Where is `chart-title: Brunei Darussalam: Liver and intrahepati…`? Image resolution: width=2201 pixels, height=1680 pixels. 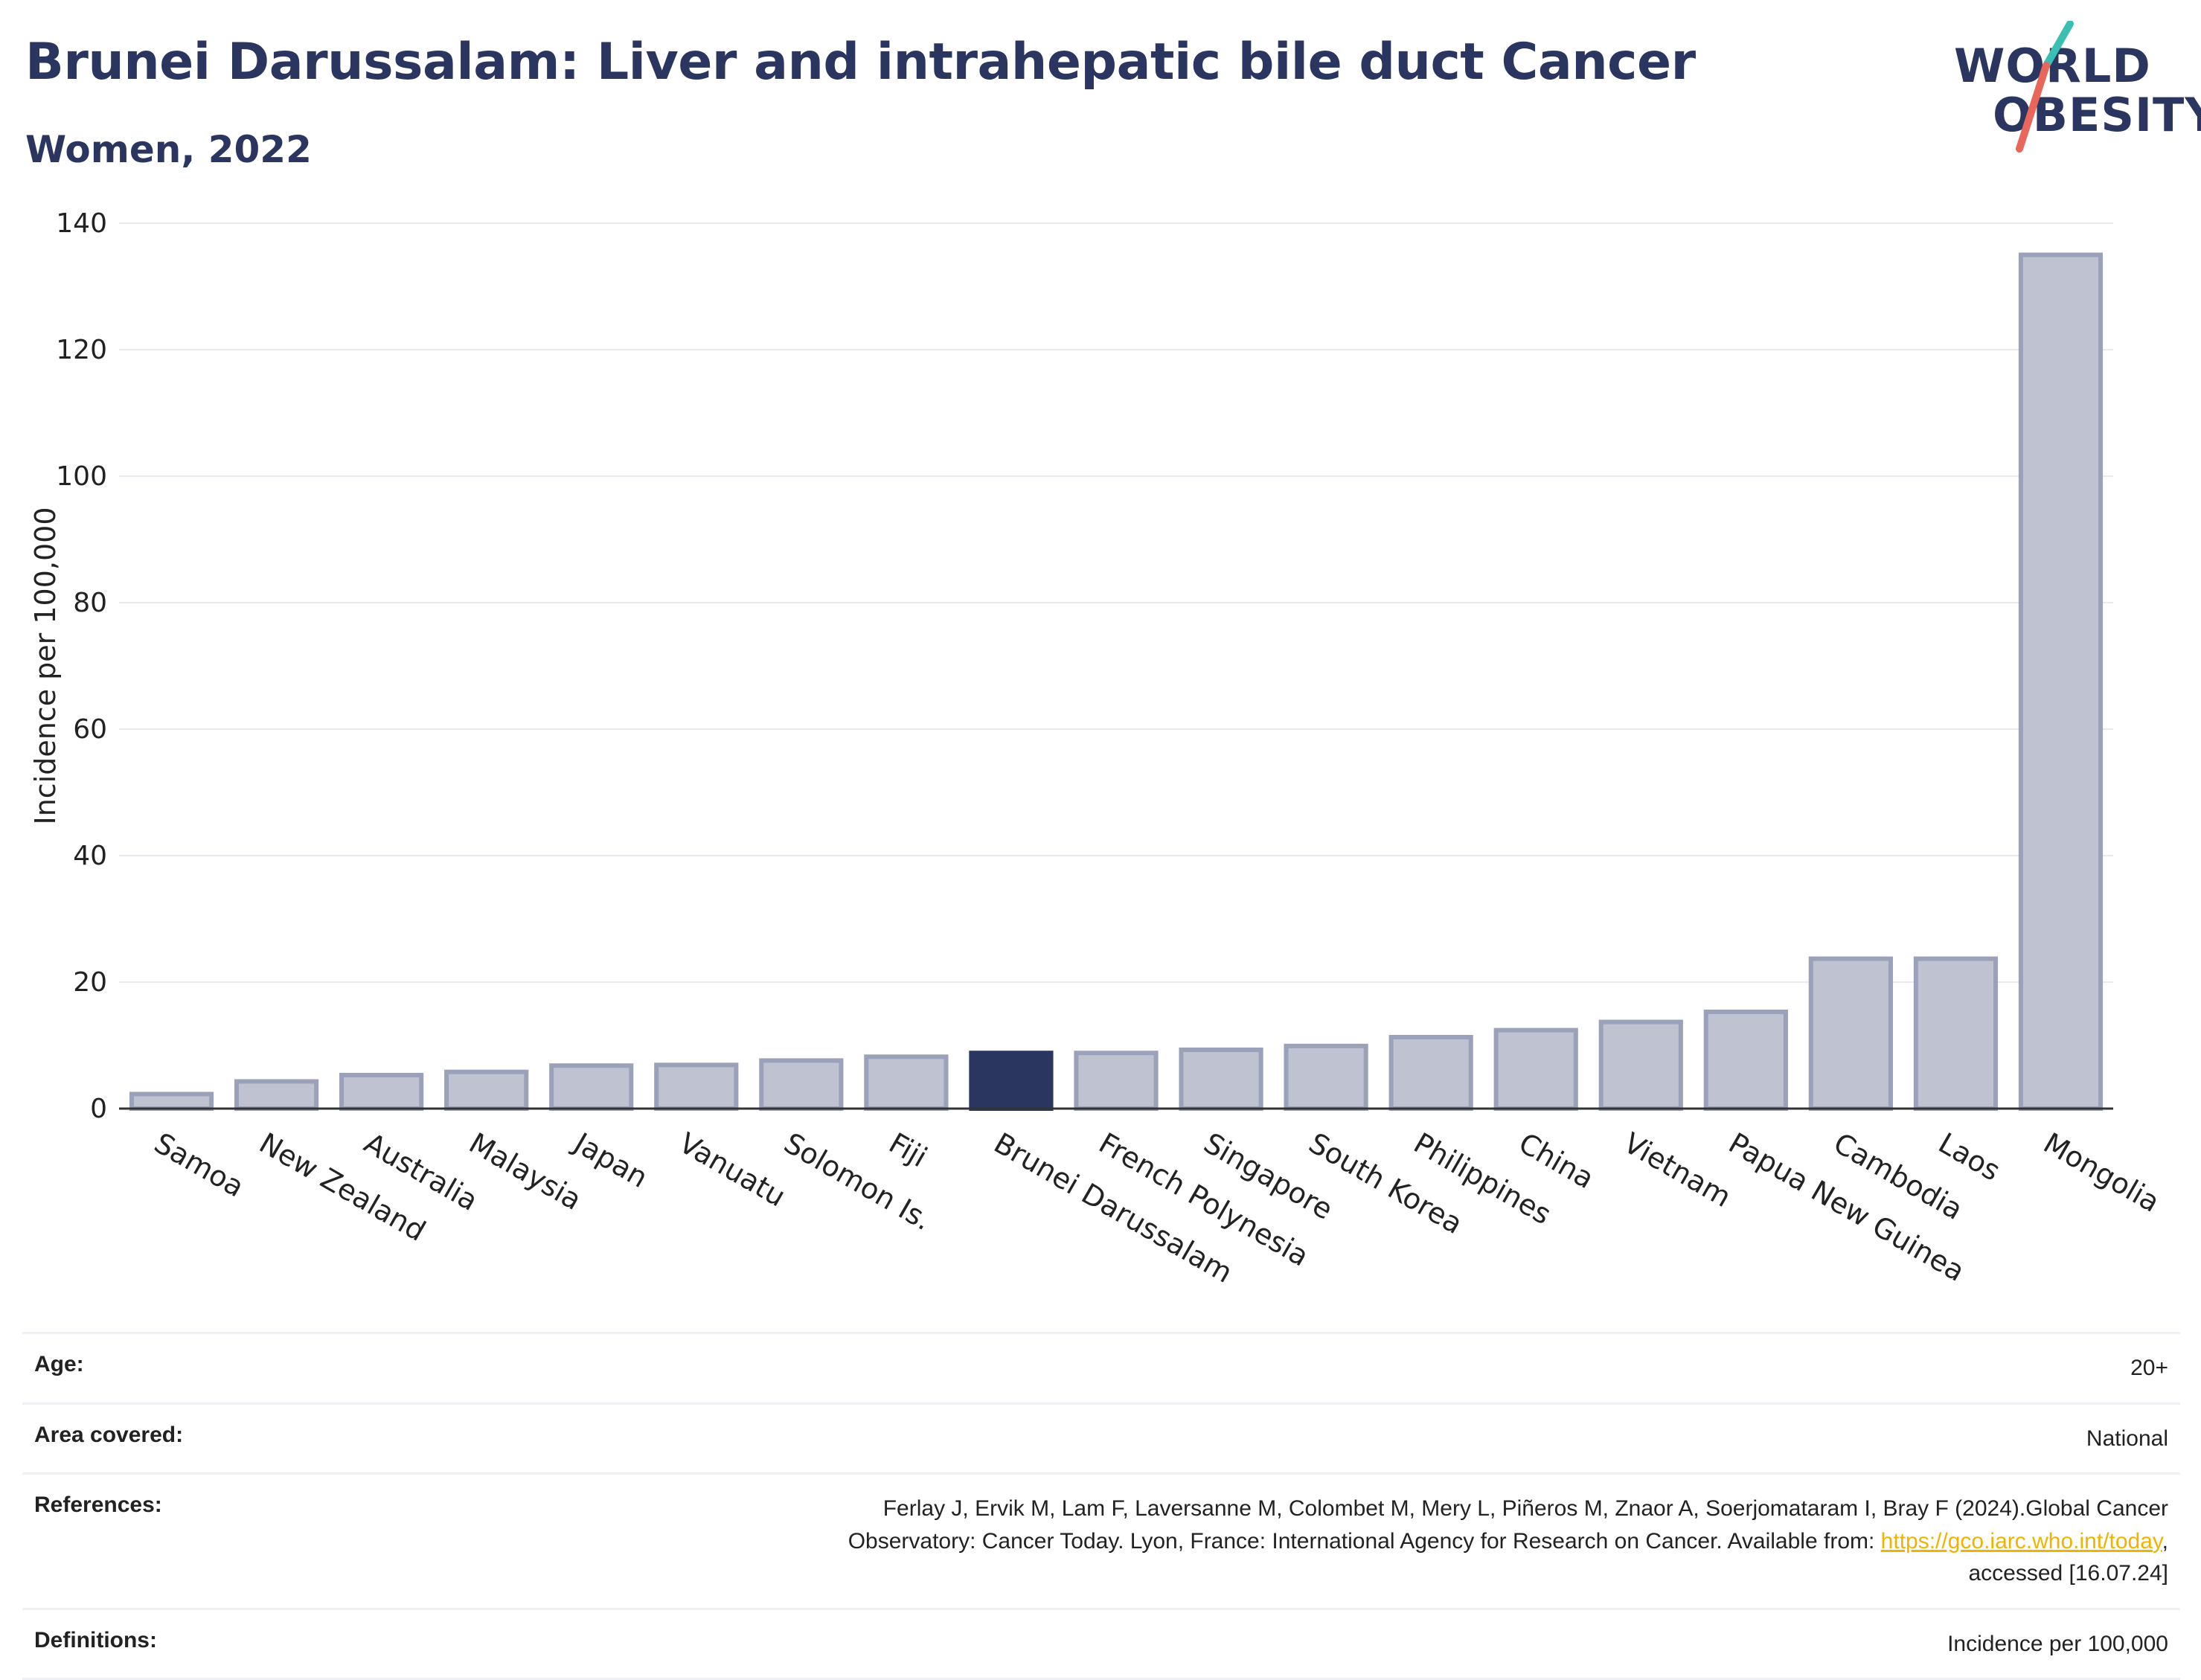
chart-title: Brunei Darussalam: Liver and intrahepati… is located at coordinates (860, 63).